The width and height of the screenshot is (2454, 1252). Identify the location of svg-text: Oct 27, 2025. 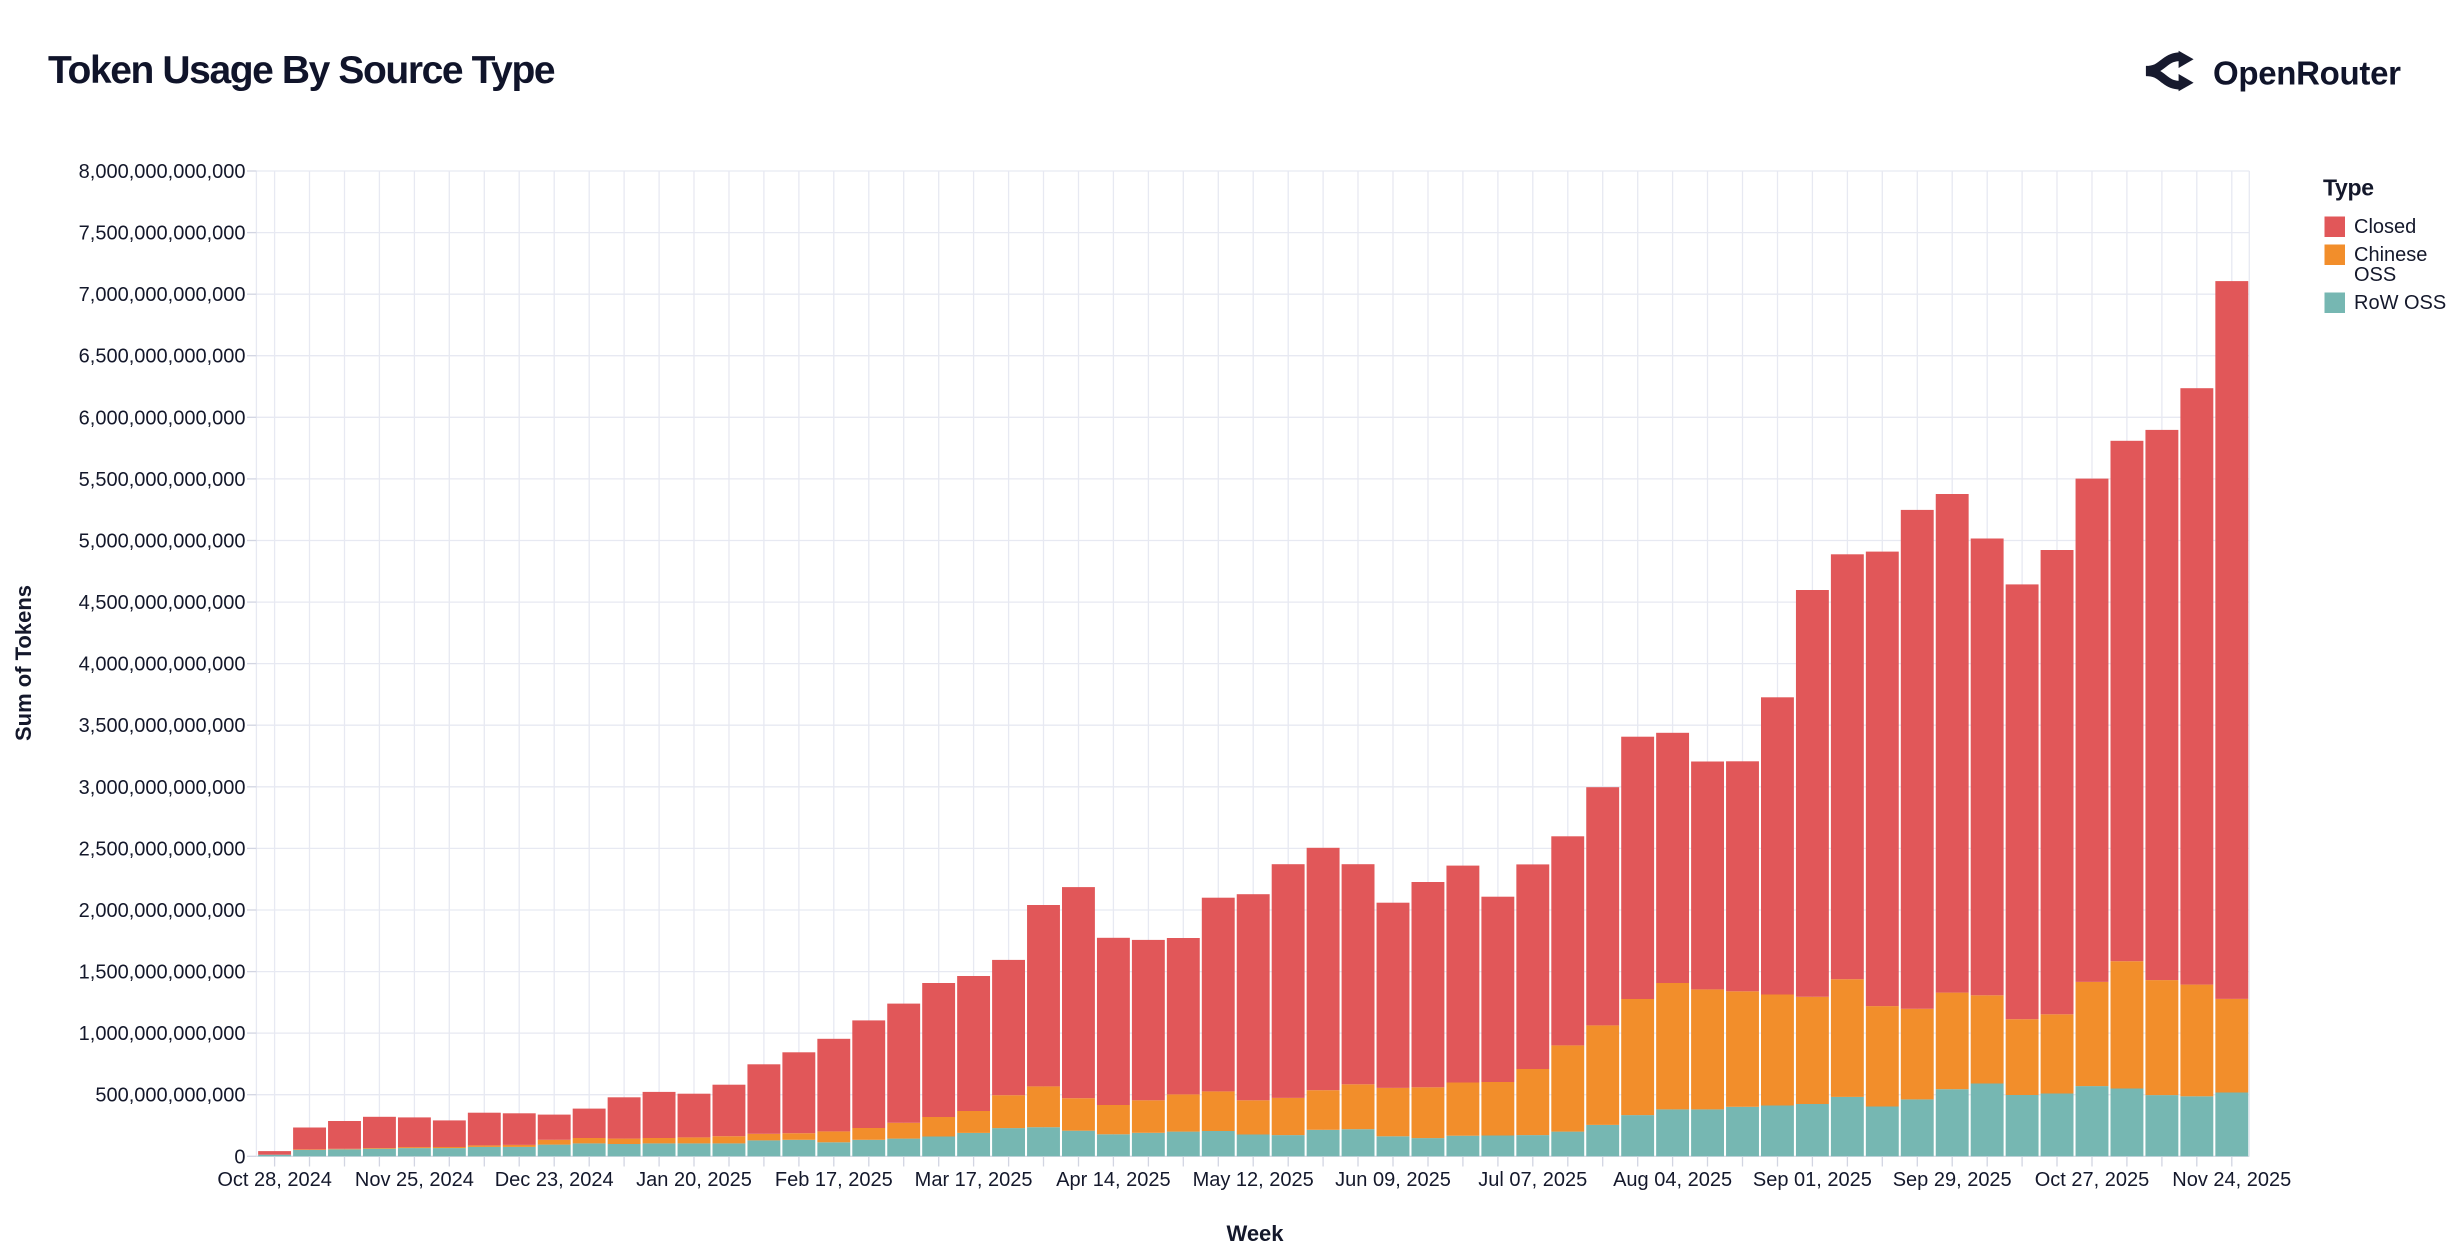
(2092, 1180).